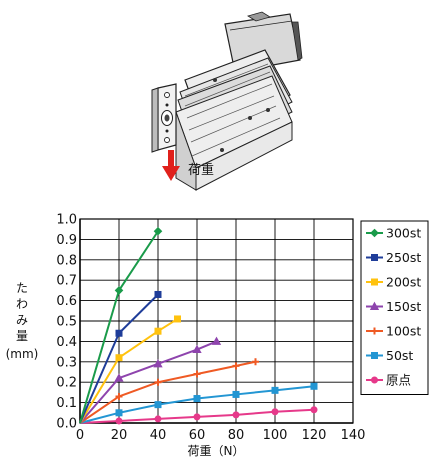 This screenshot has width=430, height=461. I want to click on series-原点, so click(198, 415).